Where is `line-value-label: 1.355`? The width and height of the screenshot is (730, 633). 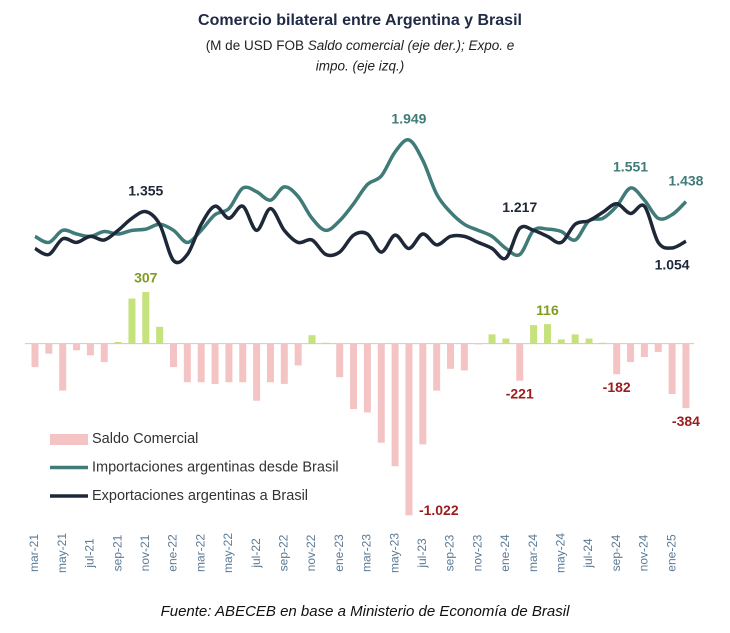
line-value-label: 1.355 is located at coordinates (145, 190).